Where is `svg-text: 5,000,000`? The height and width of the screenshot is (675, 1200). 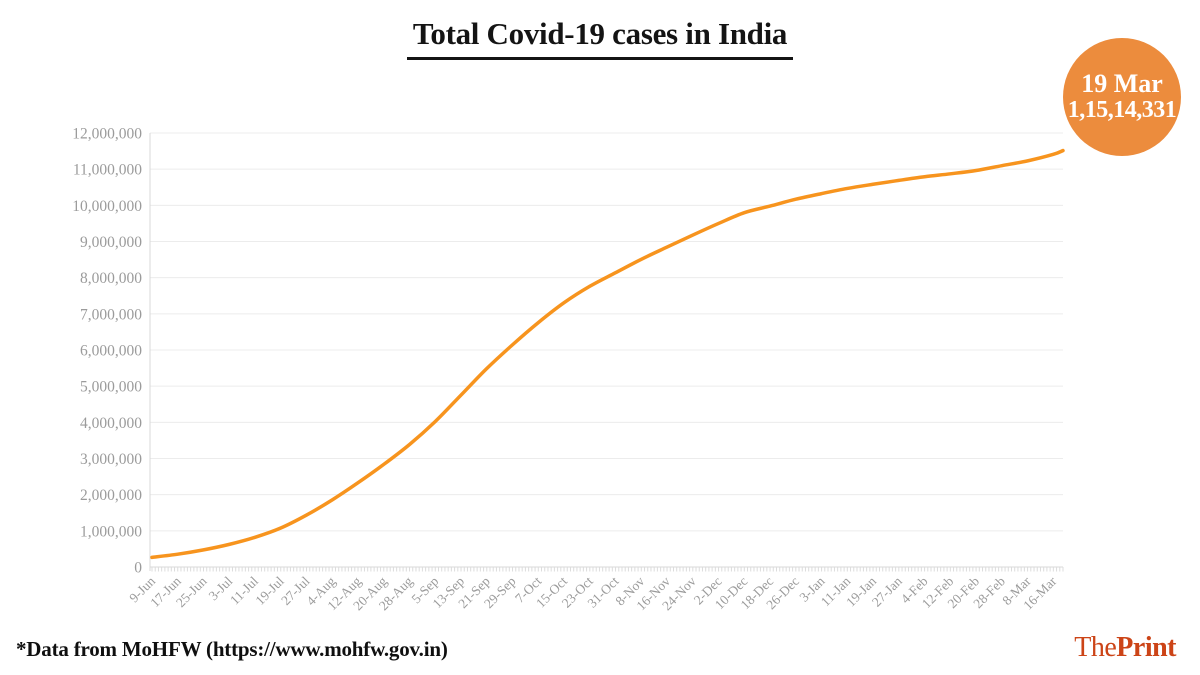 svg-text: 5,000,000 is located at coordinates (111, 387).